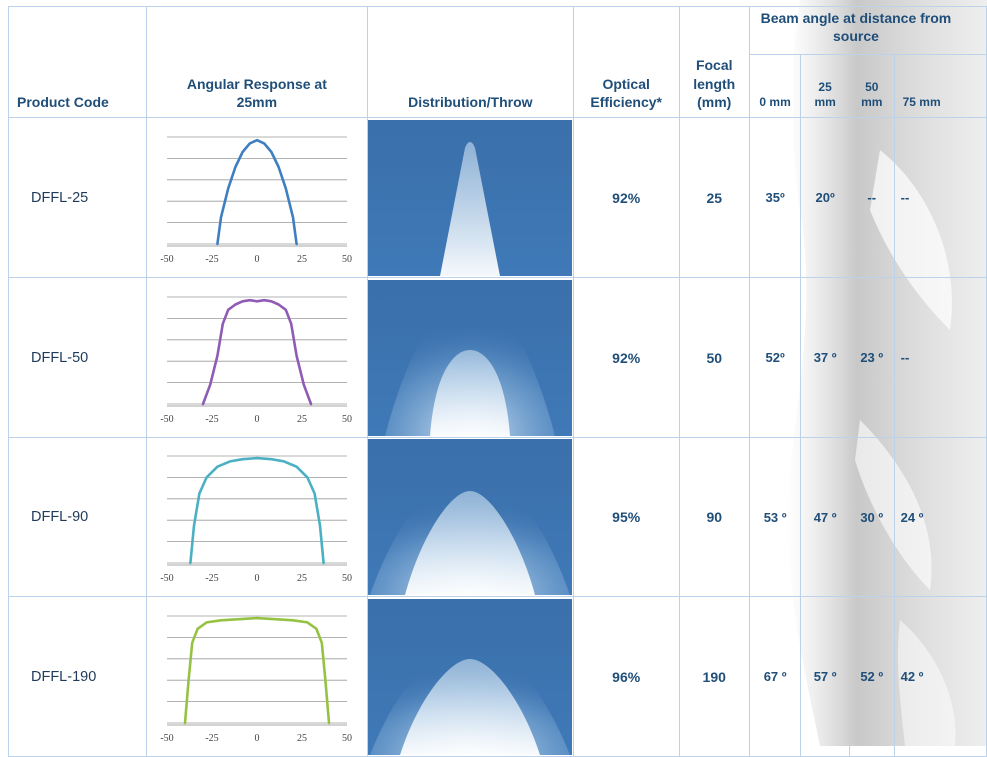  Describe the element at coordinates (78, 62) in the screenshot. I see `header-product-code: Product Code` at that location.